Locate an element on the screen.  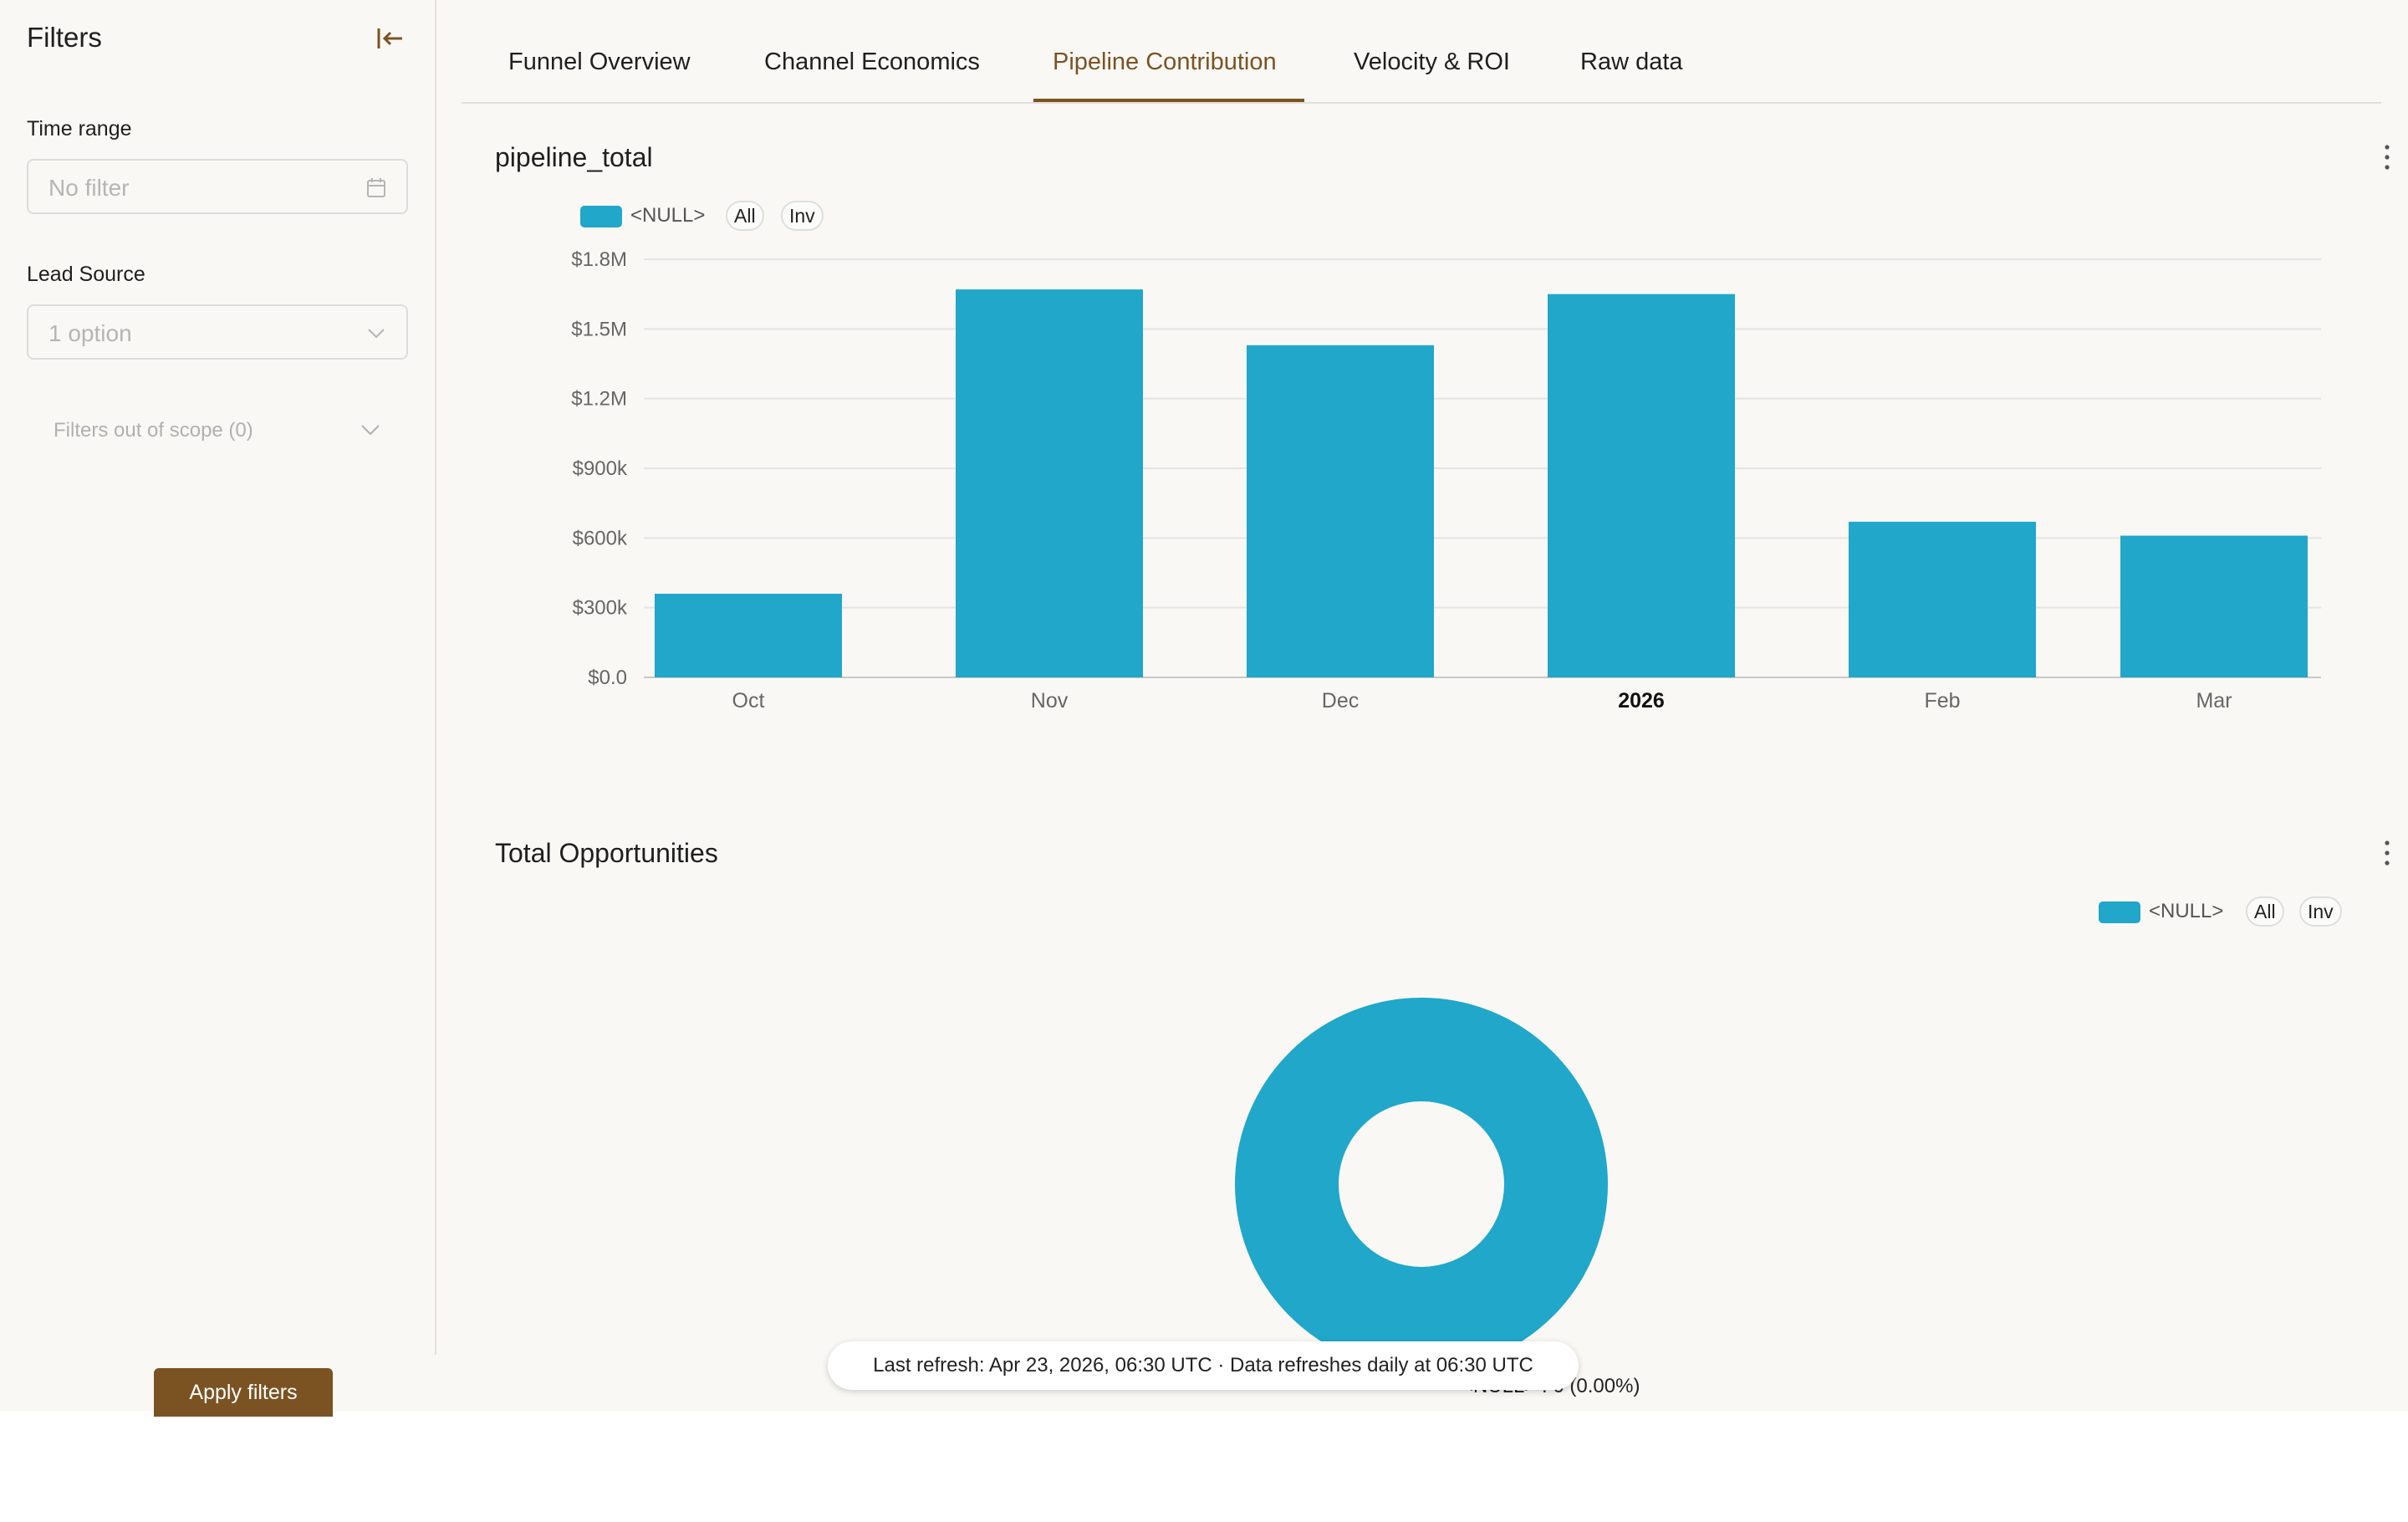
bar-feb is located at coordinates (1943, 599).